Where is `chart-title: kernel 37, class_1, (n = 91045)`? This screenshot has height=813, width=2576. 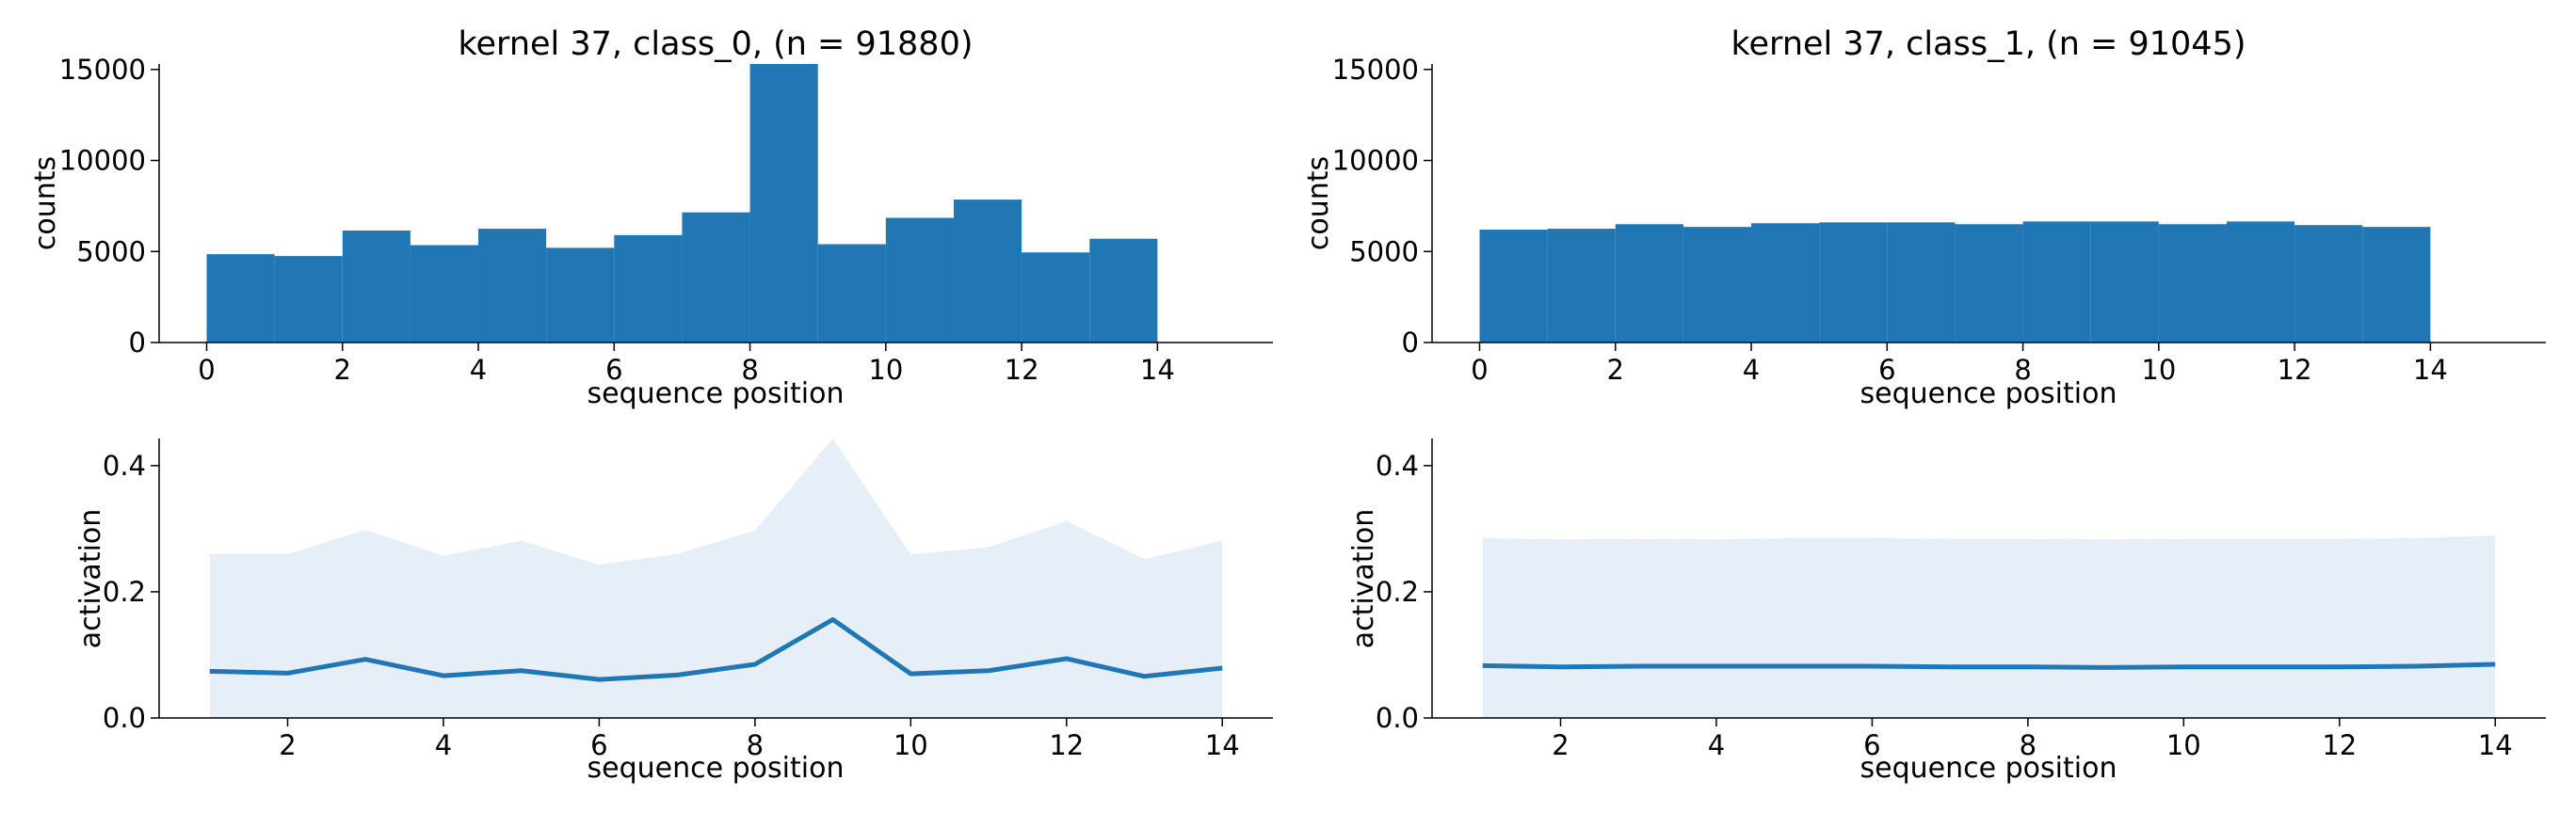
chart-title: kernel 37, class_1, (n = 91045) is located at coordinates (1988, 44).